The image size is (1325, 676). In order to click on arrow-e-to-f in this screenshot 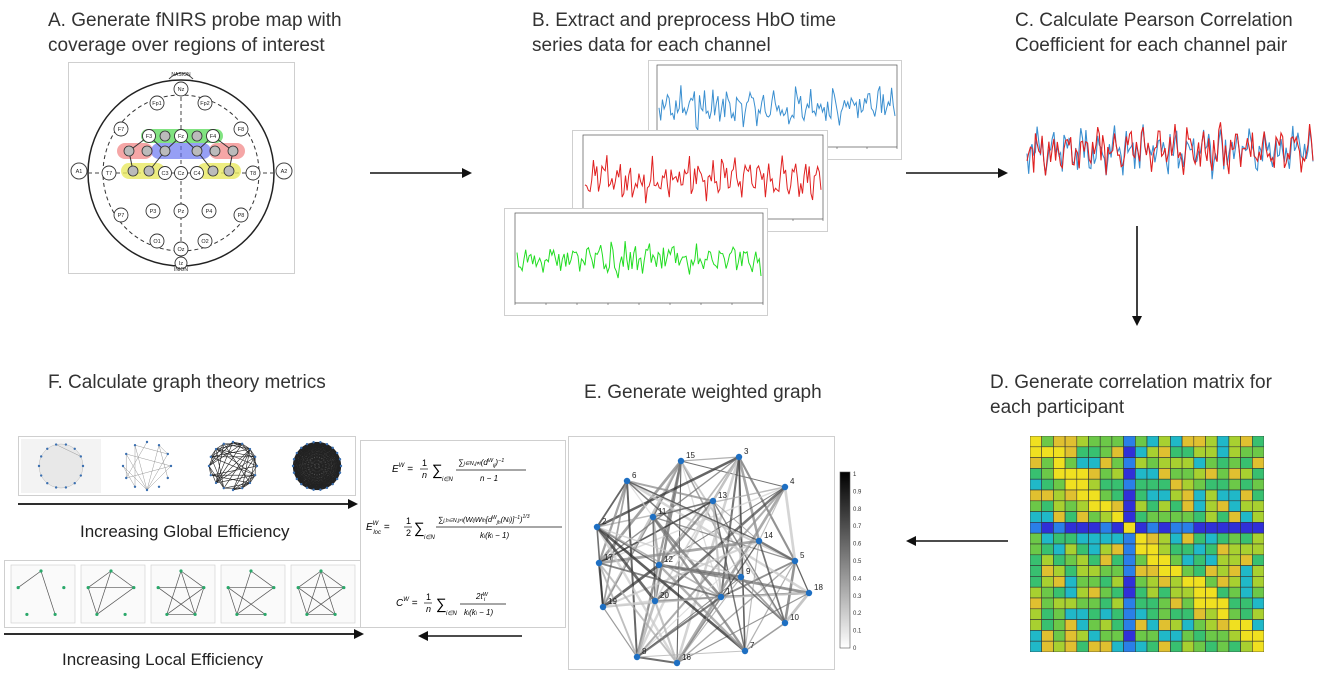, I will do `click(470, 636)`.